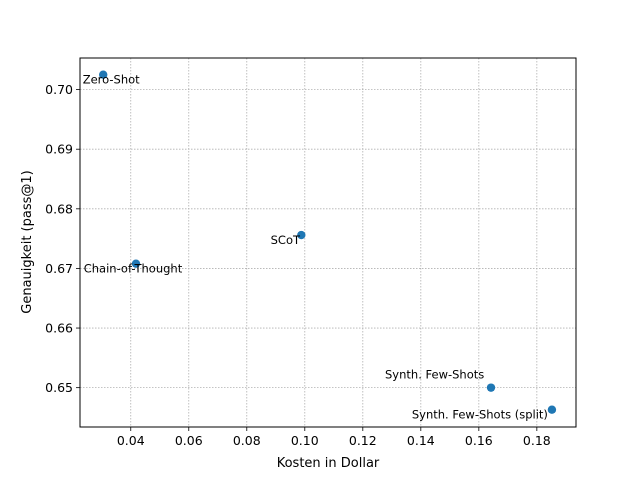 The width and height of the screenshot is (640, 480). I want to click on y-tick-label: 0.66, so click(59, 328).